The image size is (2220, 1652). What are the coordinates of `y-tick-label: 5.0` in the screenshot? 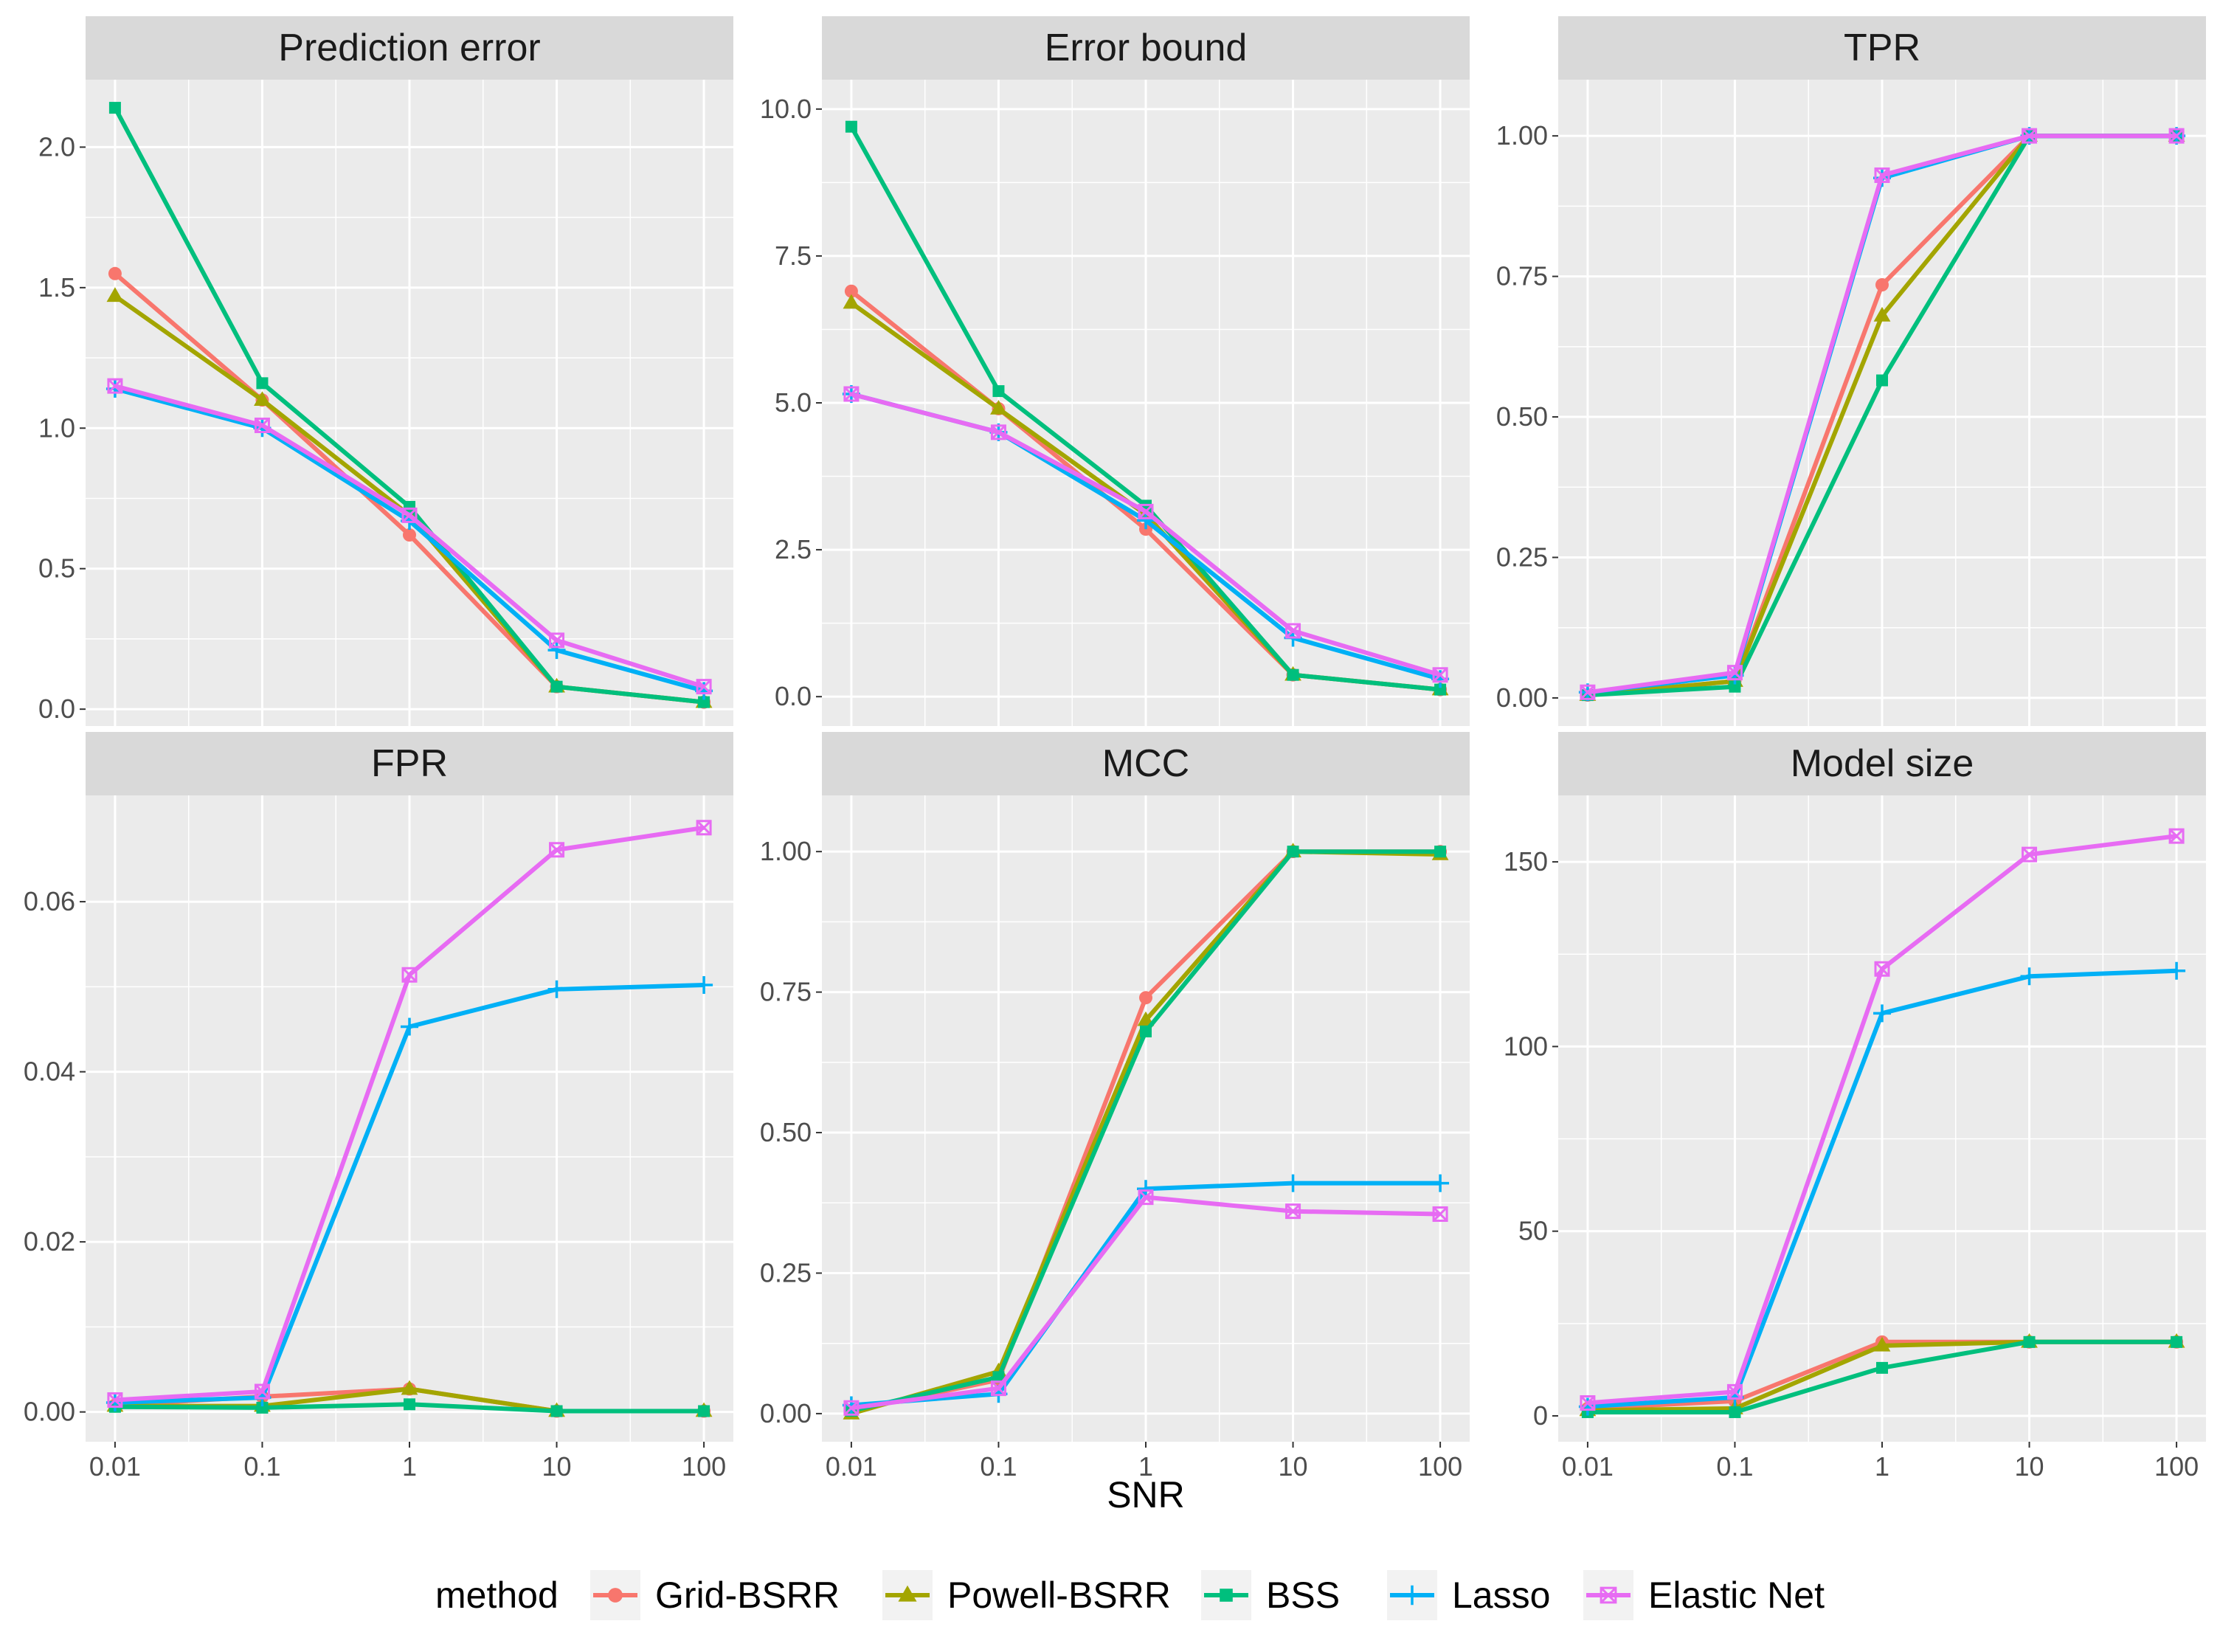 It's located at (793, 403).